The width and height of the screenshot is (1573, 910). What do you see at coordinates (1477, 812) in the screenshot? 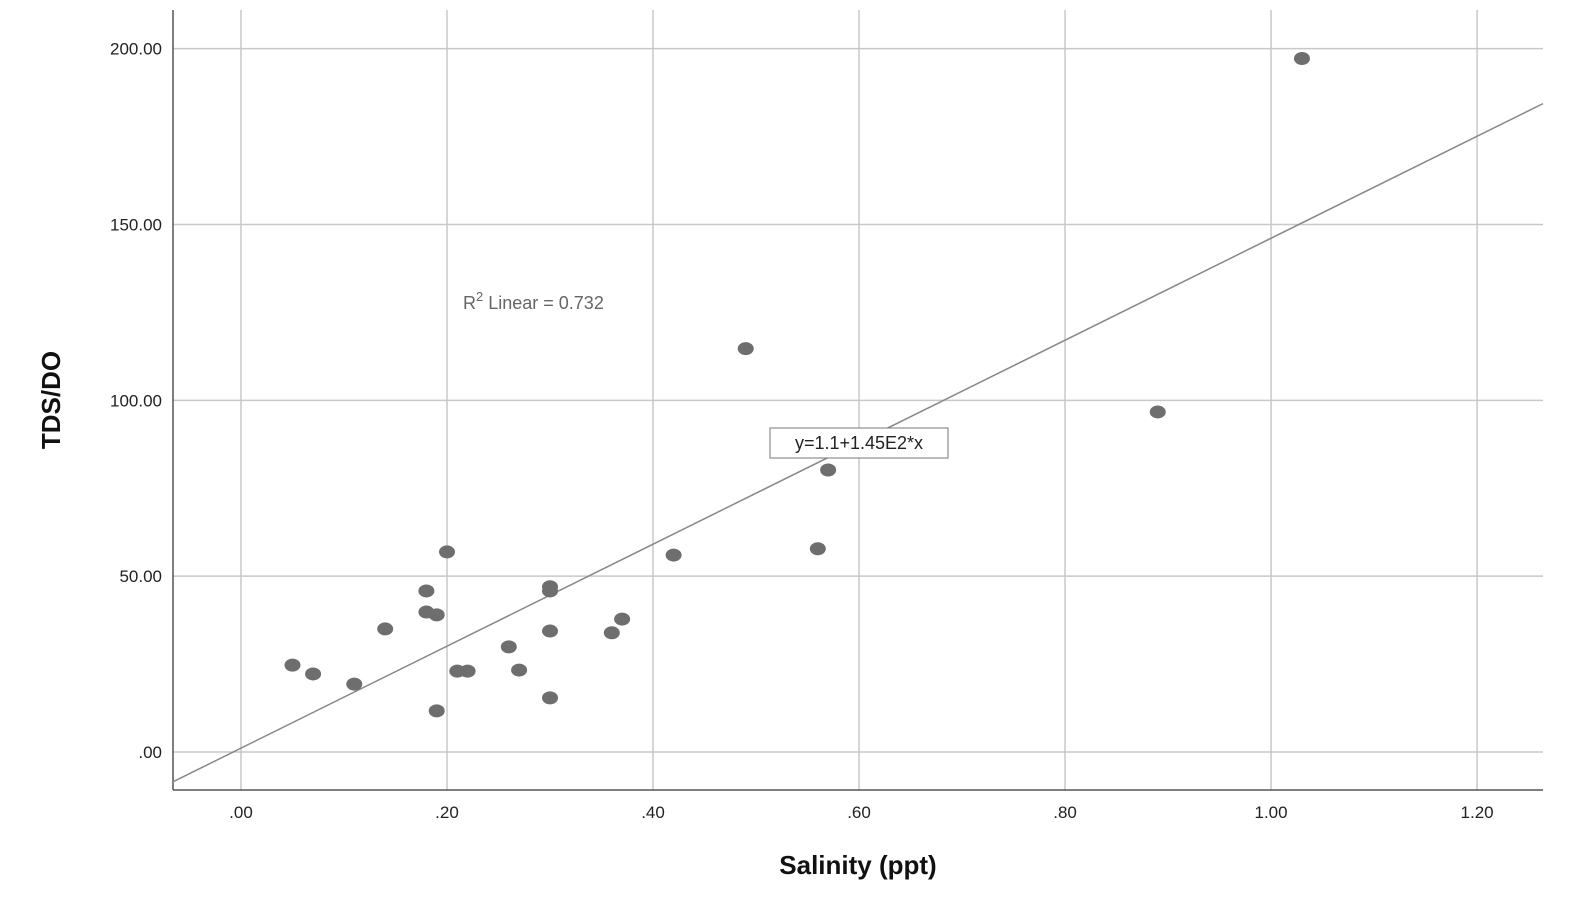
I see `x-tick-label: 1.20` at bounding box center [1477, 812].